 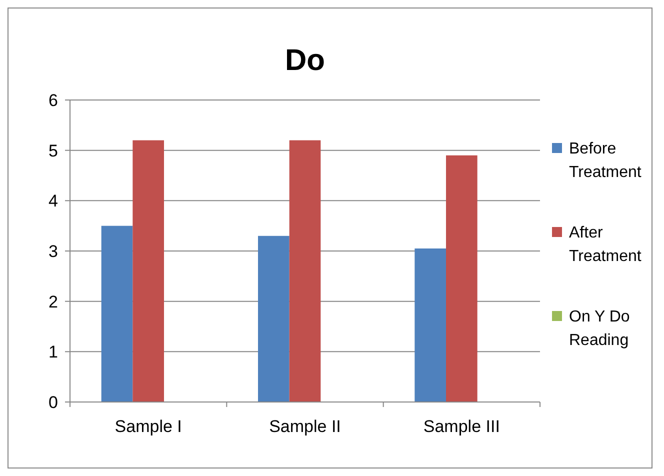 I want to click on y-tick-label: 0, so click(x=53, y=402).